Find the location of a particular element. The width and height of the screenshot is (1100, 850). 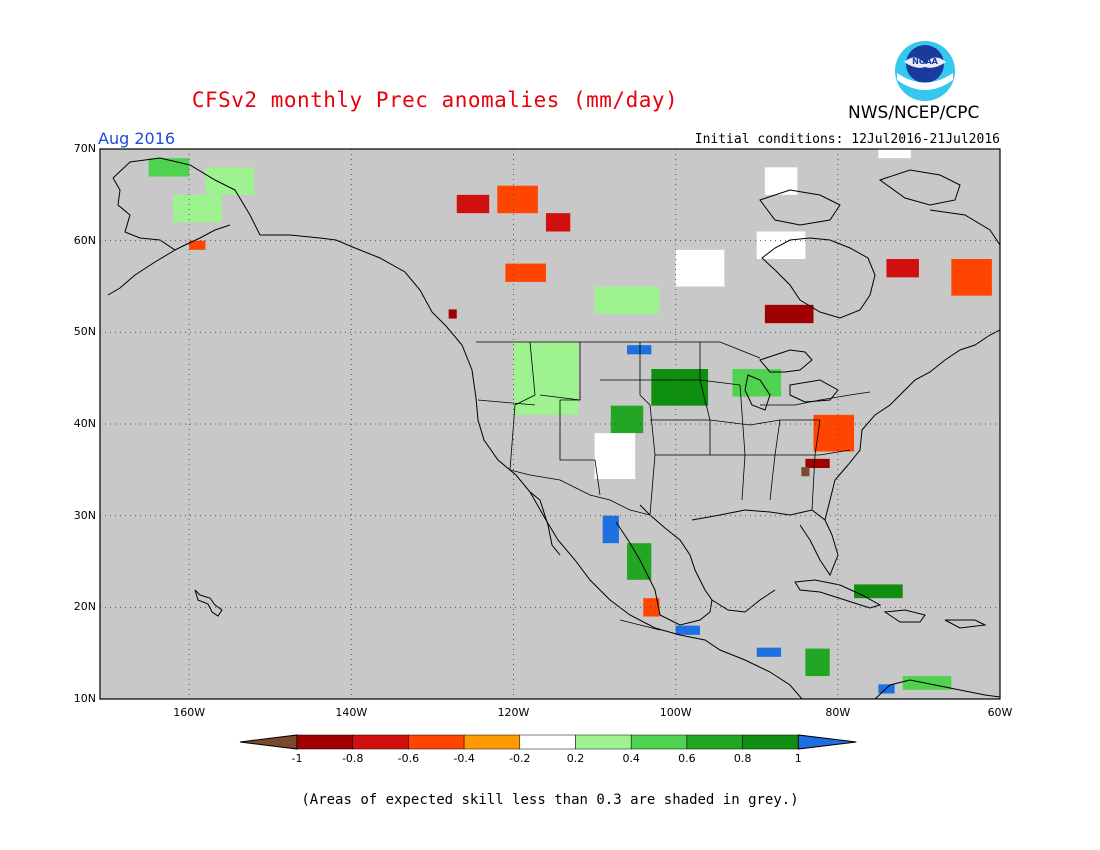

agency-label: NWS/NCEP/CPC is located at coordinates (914, 113).